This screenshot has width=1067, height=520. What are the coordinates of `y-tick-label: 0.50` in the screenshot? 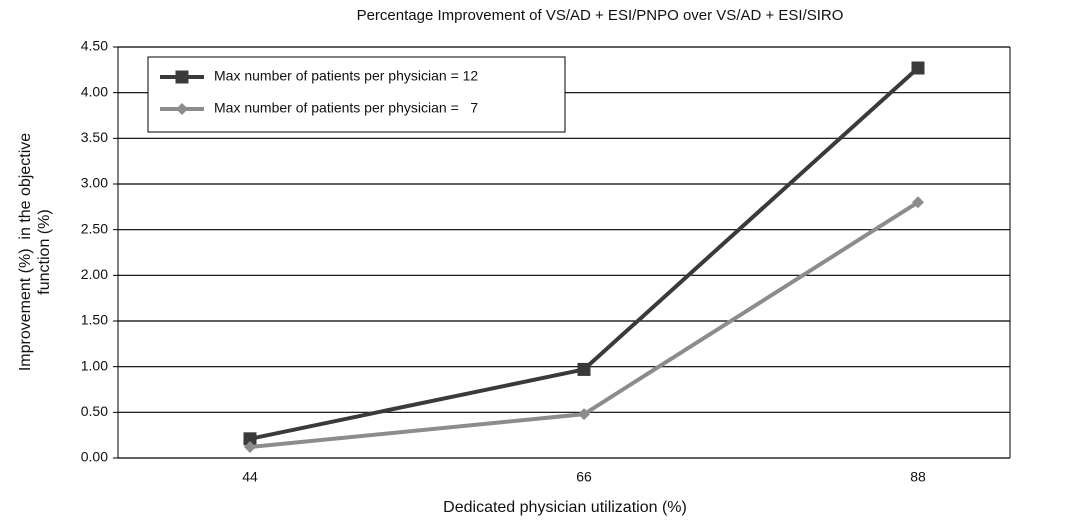 It's located at (94, 411).